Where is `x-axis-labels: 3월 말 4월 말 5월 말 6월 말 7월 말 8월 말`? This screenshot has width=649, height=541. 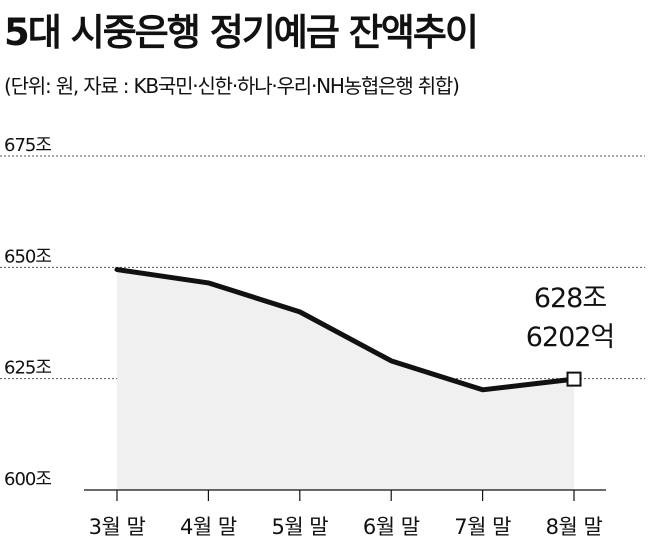
x-axis-labels: 3월 말 4월 말 5월 말 6월 말 7월 말 8월 말 is located at coordinates (346, 527).